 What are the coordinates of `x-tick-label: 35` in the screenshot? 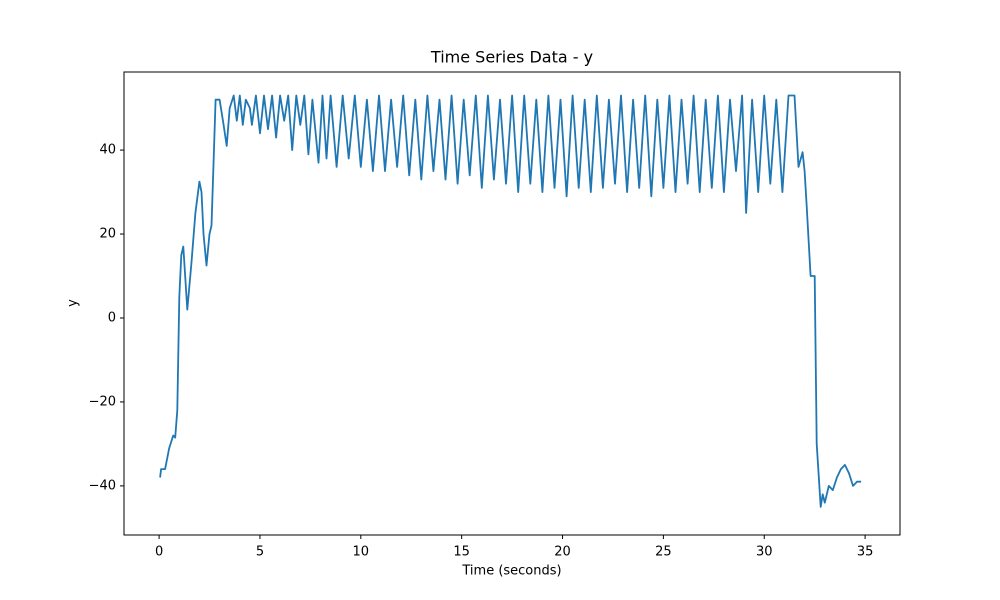 It's located at (865, 552).